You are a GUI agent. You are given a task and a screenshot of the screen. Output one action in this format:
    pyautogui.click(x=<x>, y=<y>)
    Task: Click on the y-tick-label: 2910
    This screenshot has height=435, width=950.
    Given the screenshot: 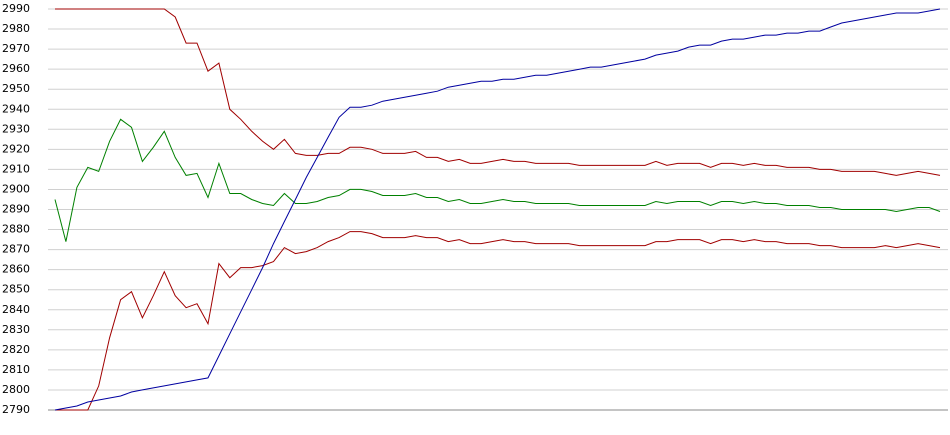 What is the action you would take?
    pyautogui.click(x=16, y=168)
    